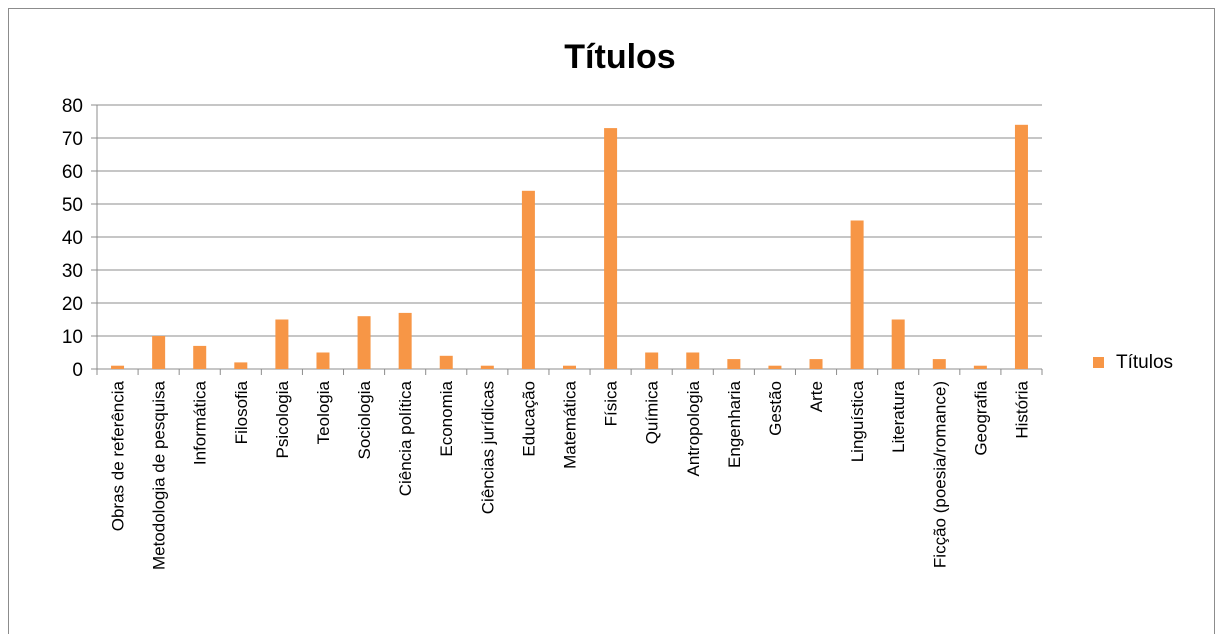 The image size is (1224, 636). Describe the element at coordinates (1098, 362) in the screenshot. I see `legend-swatch` at that location.